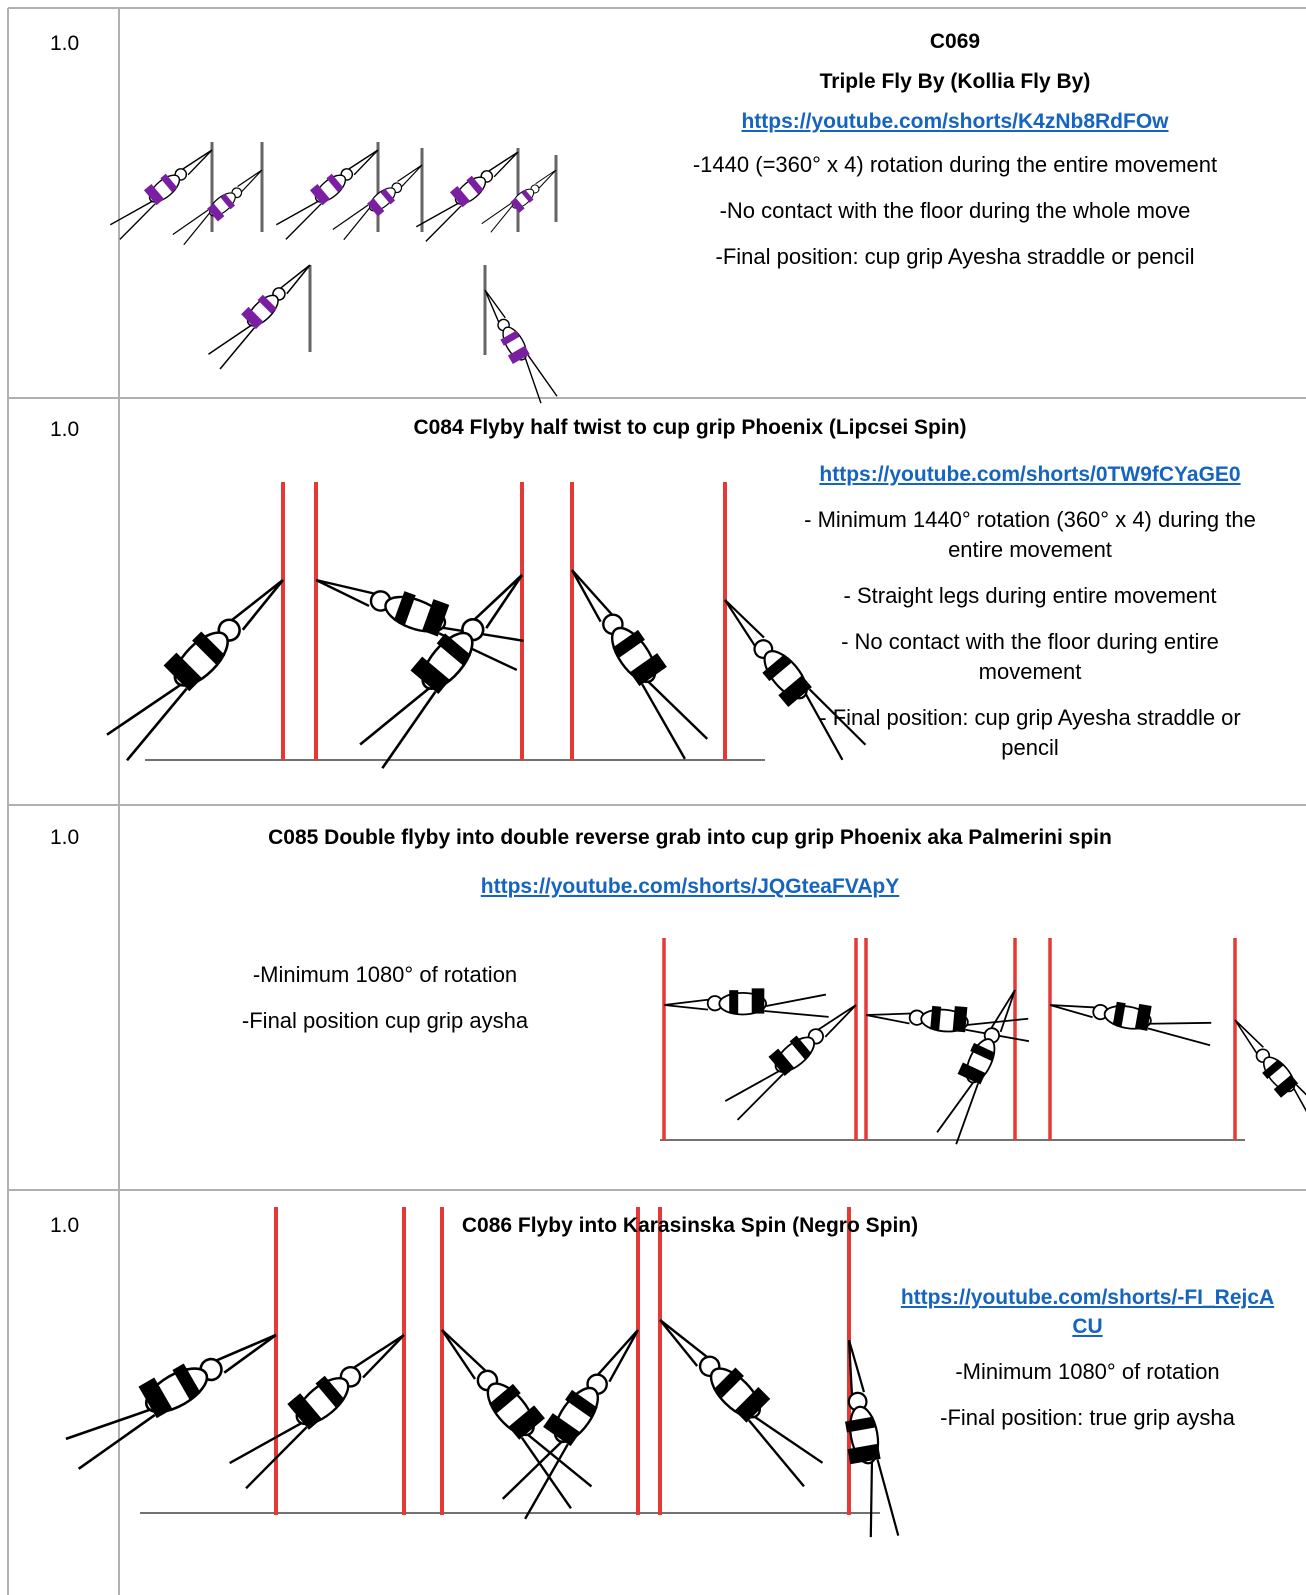 Image resolution: width=1306 pixels, height=1595 pixels. What do you see at coordinates (385, 1020) in the screenshot?
I see `bullet: -Final position cup grip aysha` at bounding box center [385, 1020].